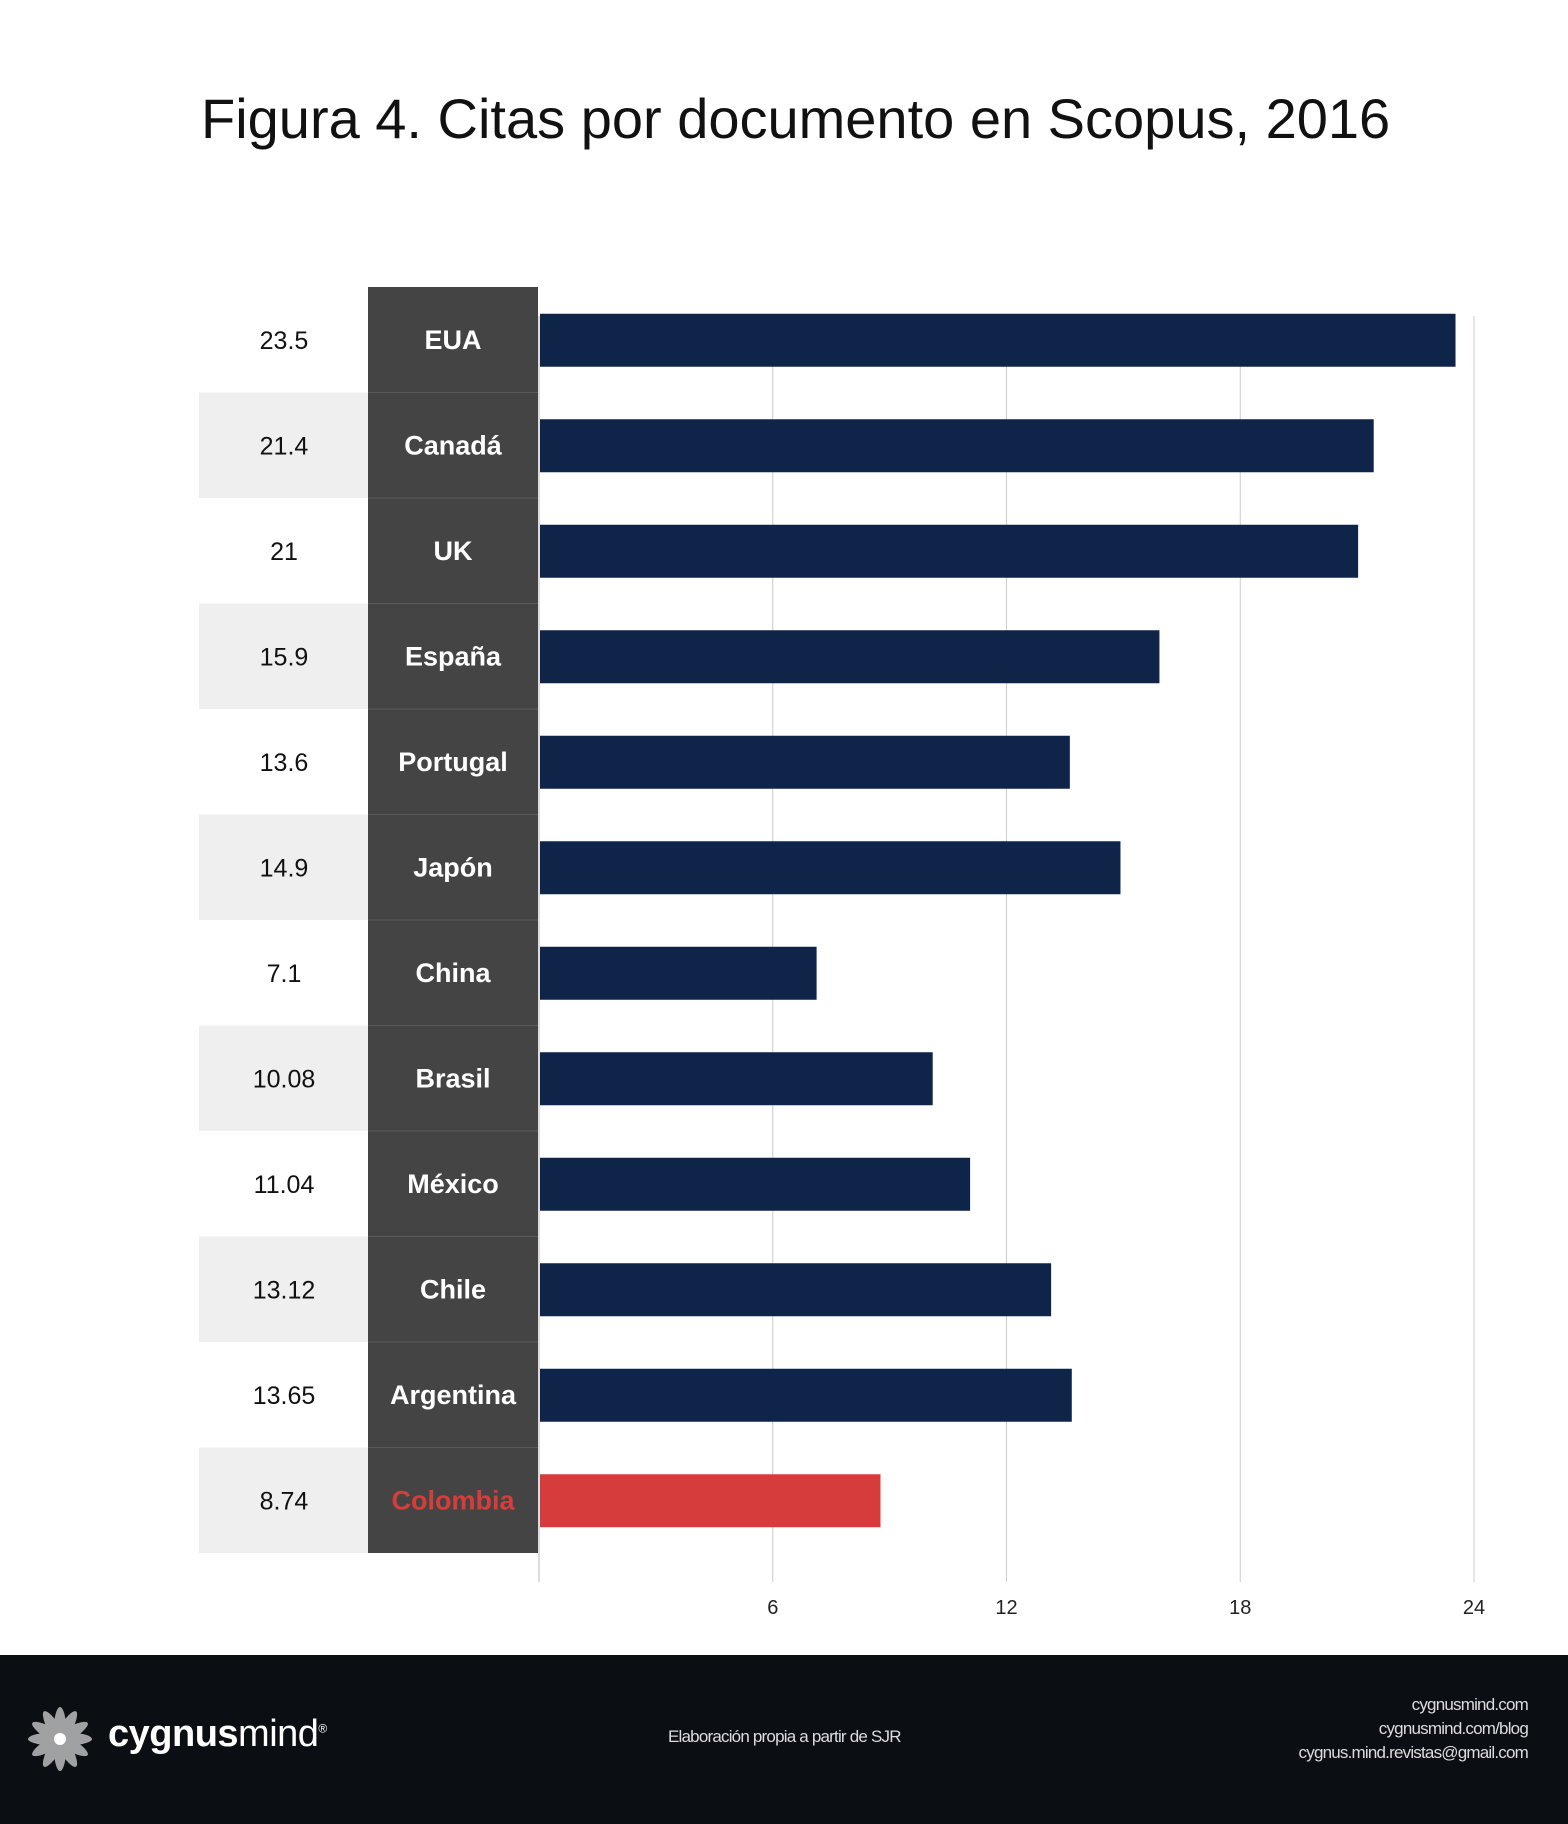 The image size is (1568, 1824). I want to click on brand-bold: cygnus, so click(173, 1734).